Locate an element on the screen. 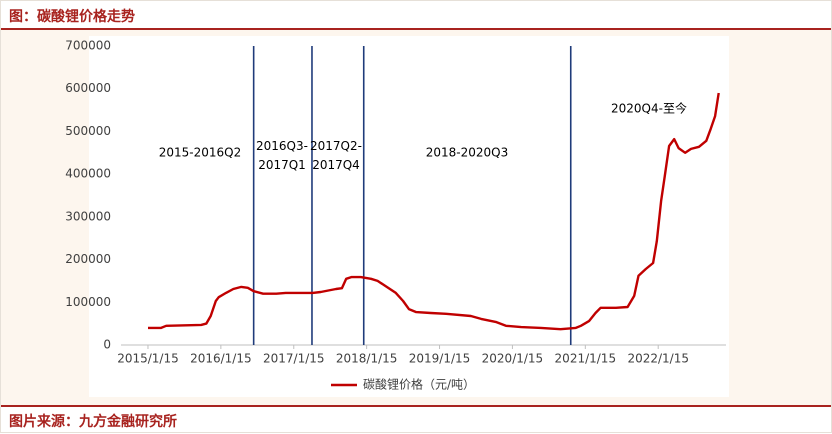 The image size is (832, 434). x-tick-label: 2021/1/15 is located at coordinates (586, 359).